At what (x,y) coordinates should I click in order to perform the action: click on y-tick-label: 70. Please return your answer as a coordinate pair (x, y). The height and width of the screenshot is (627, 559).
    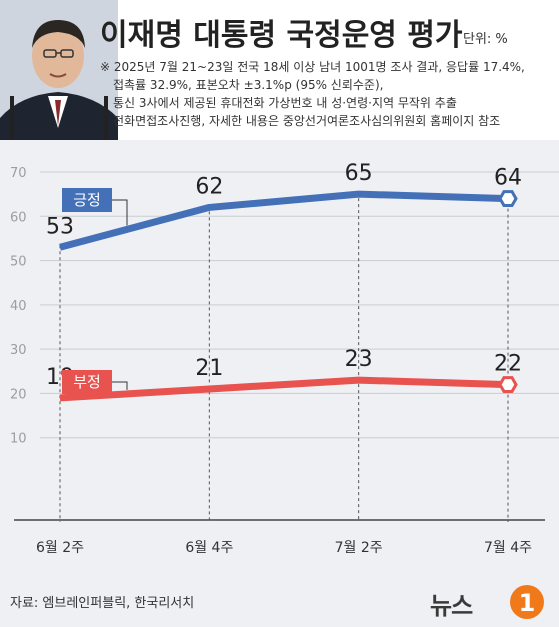
    Looking at the image, I should click on (18, 173).